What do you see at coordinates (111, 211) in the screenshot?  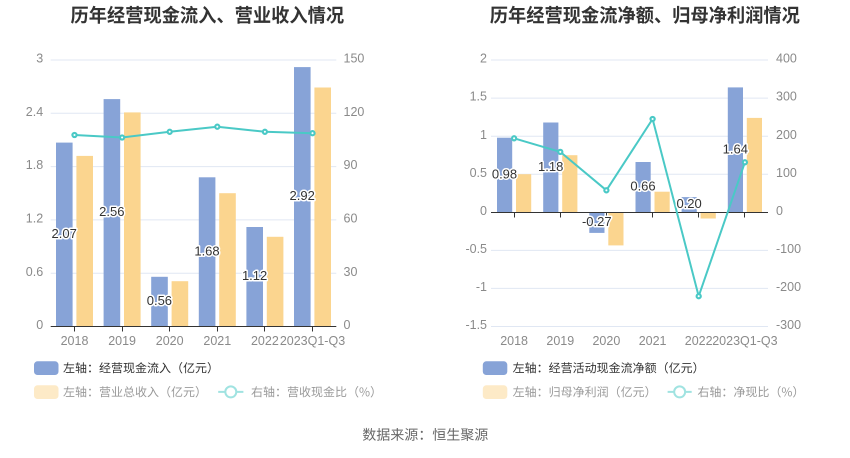 I see `svg-text: 2.56` at bounding box center [111, 211].